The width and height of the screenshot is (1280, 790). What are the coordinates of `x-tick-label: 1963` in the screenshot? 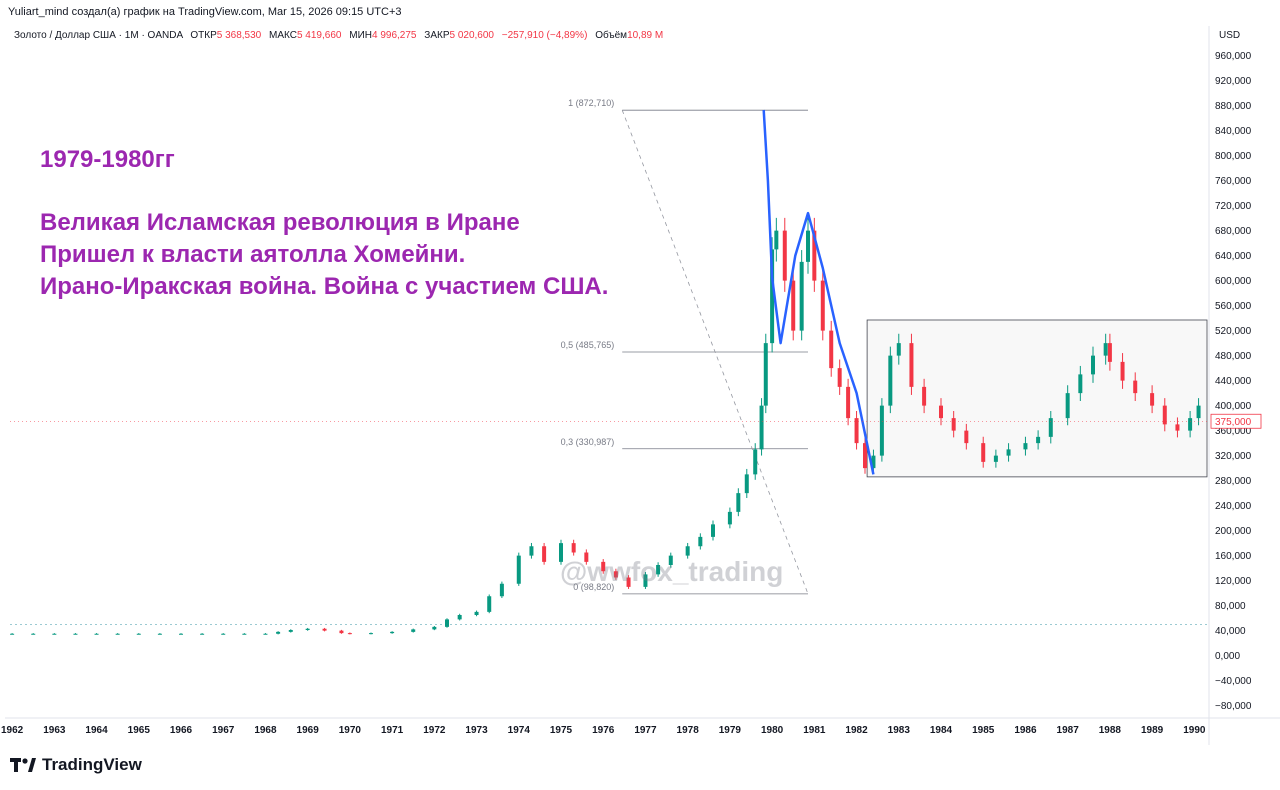 It's located at (54, 730).